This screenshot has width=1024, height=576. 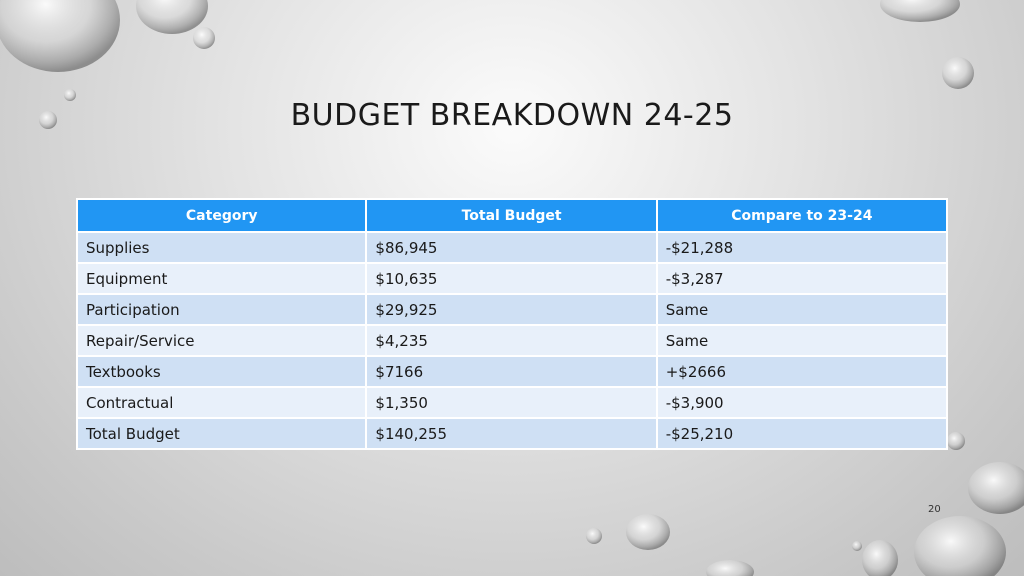 I want to click on cell-total-budget: $140,255, so click(x=511, y=433).